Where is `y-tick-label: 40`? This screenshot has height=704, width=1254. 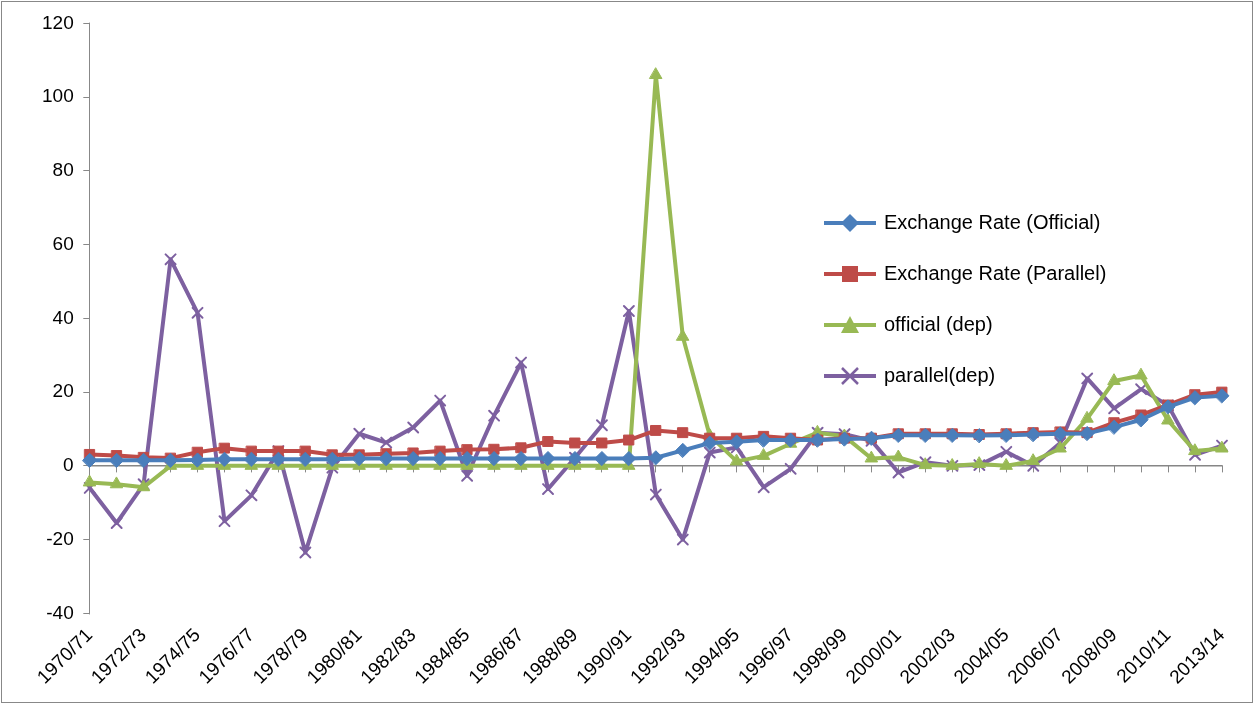
y-tick-label: 40 is located at coordinates (63, 317).